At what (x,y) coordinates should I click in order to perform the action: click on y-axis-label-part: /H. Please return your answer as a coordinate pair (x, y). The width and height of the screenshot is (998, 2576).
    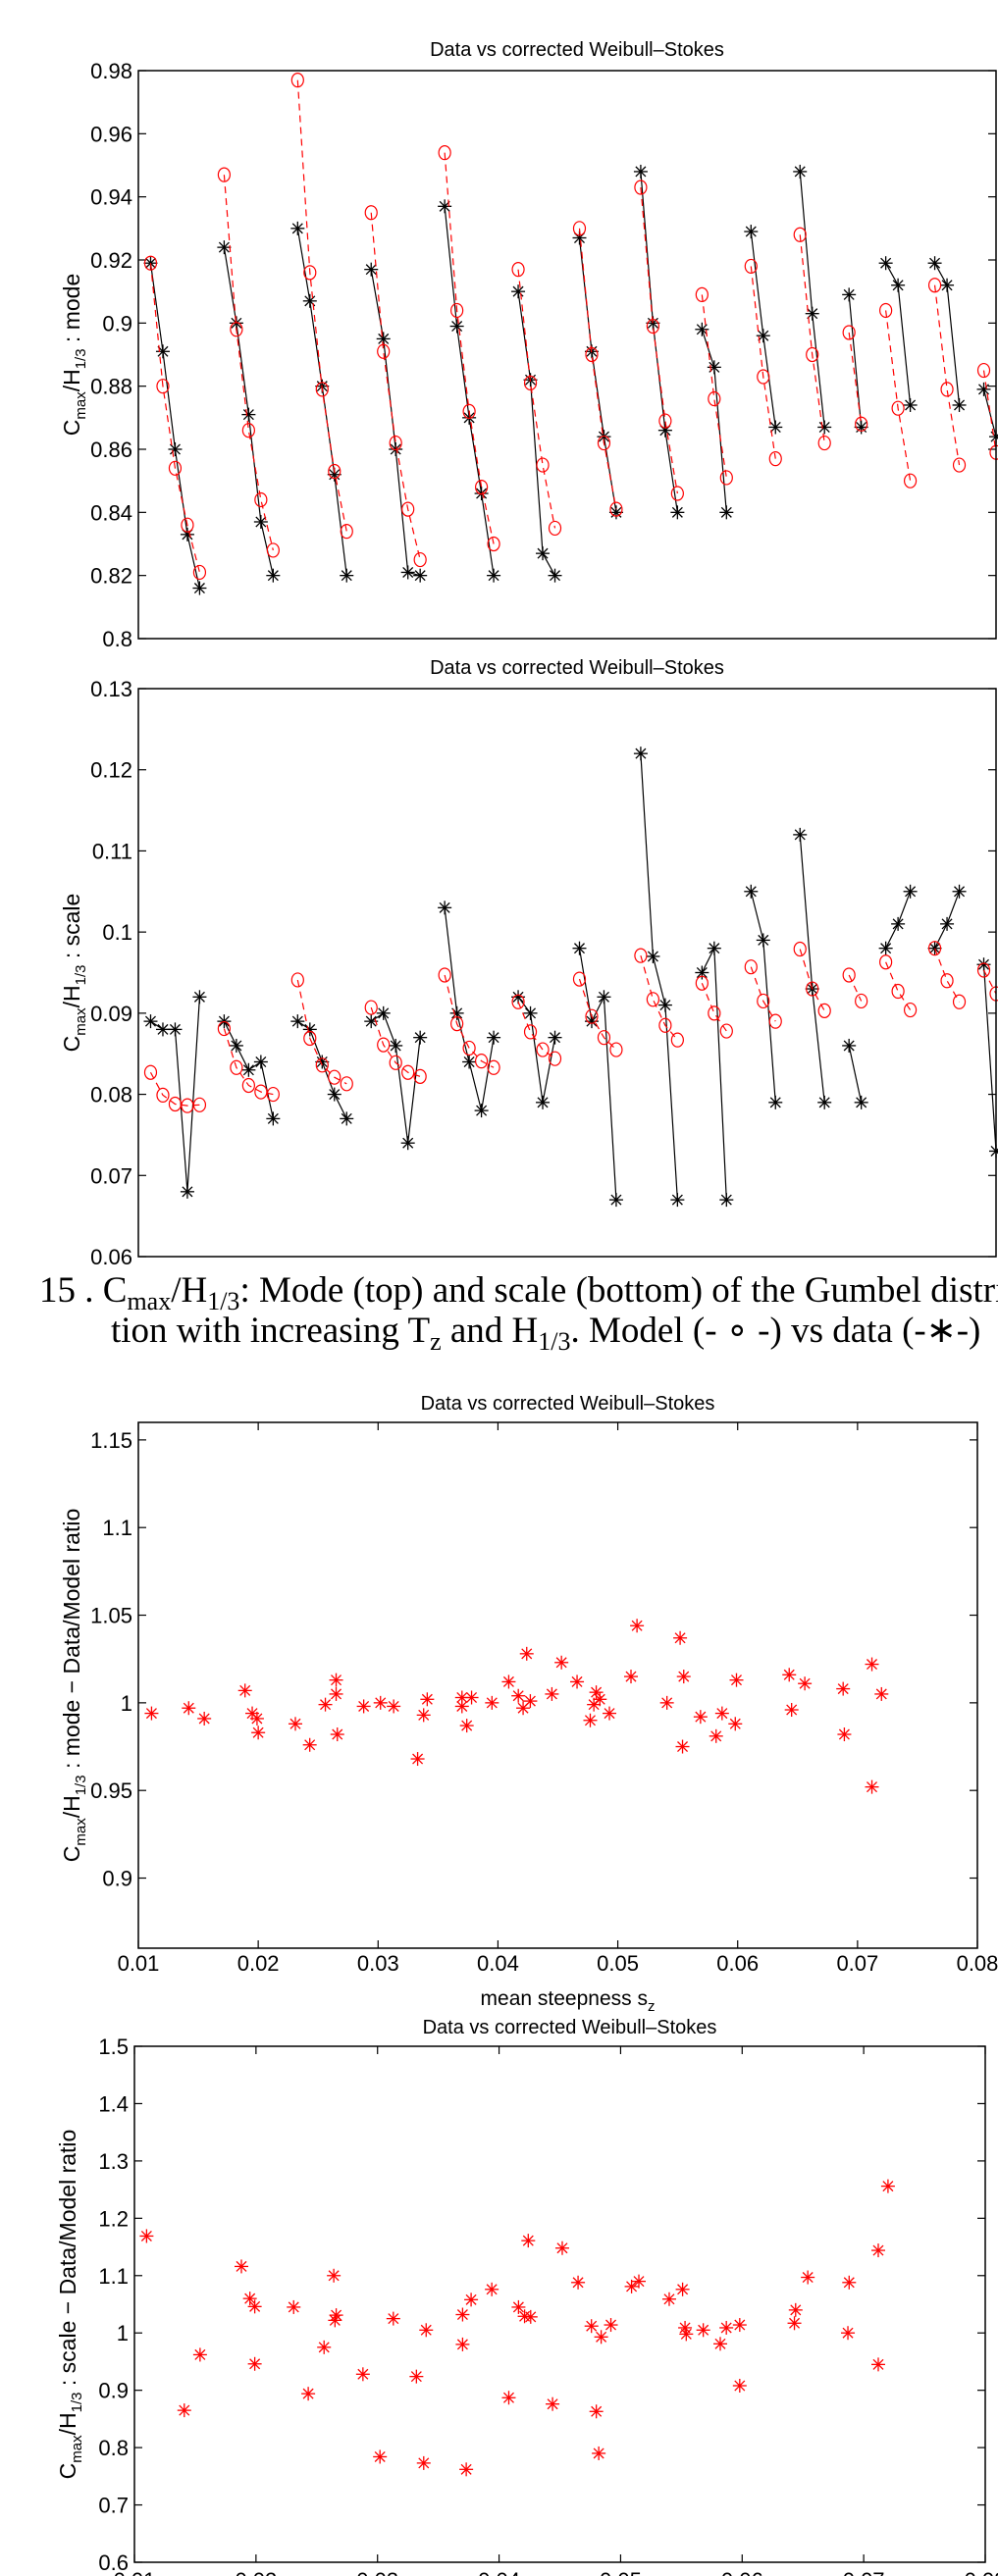
    Looking at the image, I should click on (71, 380).